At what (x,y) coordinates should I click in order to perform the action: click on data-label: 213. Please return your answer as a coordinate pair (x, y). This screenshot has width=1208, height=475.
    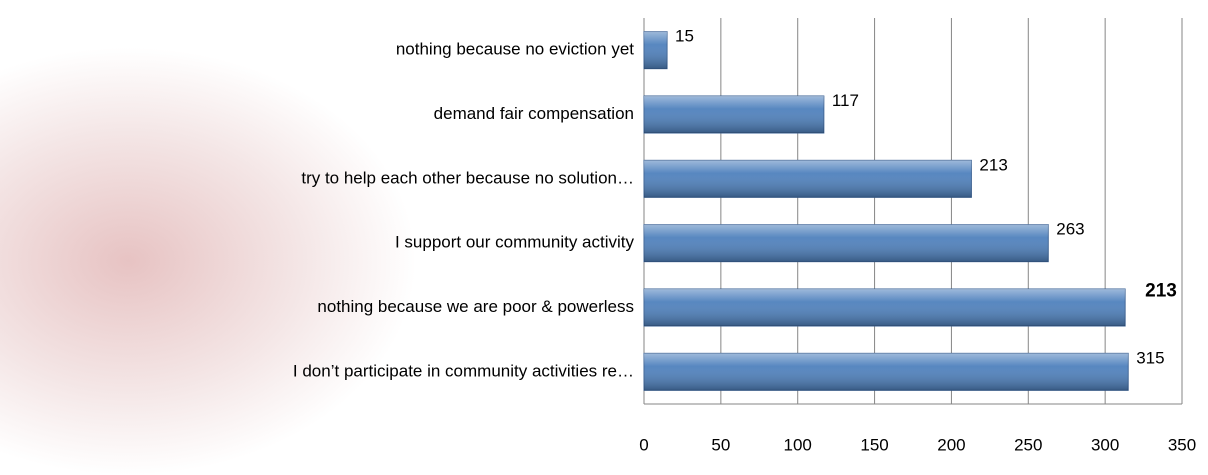
    Looking at the image, I should click on (993, 164).